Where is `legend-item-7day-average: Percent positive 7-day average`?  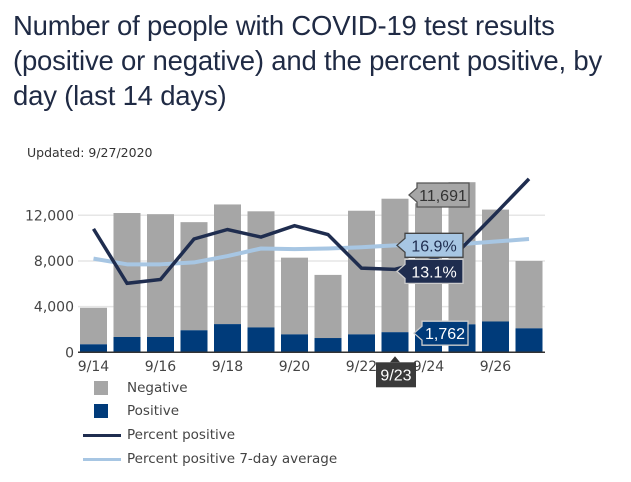 legend-item-7day-average: Percent positive 7-day average is located at coordinates (240, 460).